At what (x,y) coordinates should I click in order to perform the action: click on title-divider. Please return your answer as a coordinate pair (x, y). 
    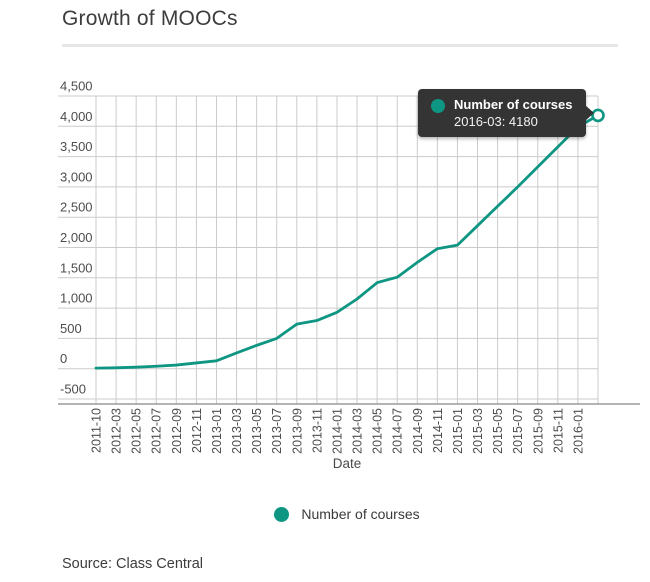
    Looking at the image, I should click on (340, 45).